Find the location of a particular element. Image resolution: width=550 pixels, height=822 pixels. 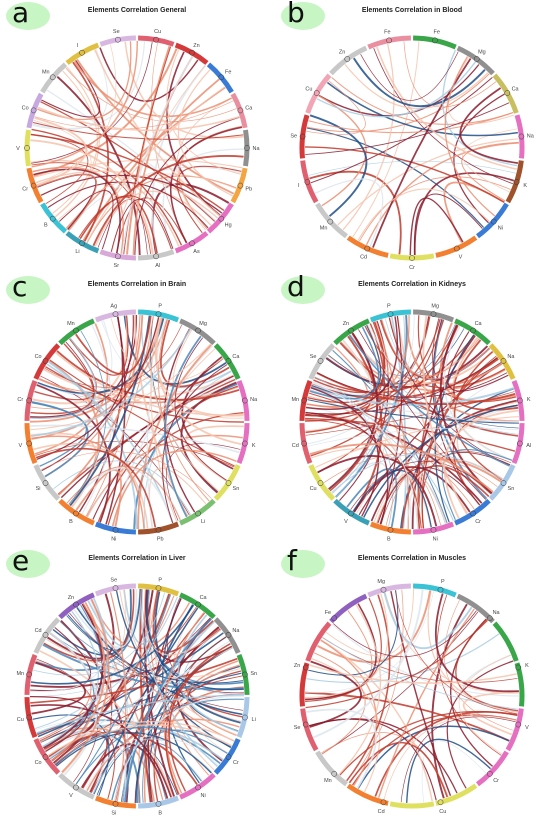

panel-title: Elements Correlation in Blood is located at coordinates (412, 10).